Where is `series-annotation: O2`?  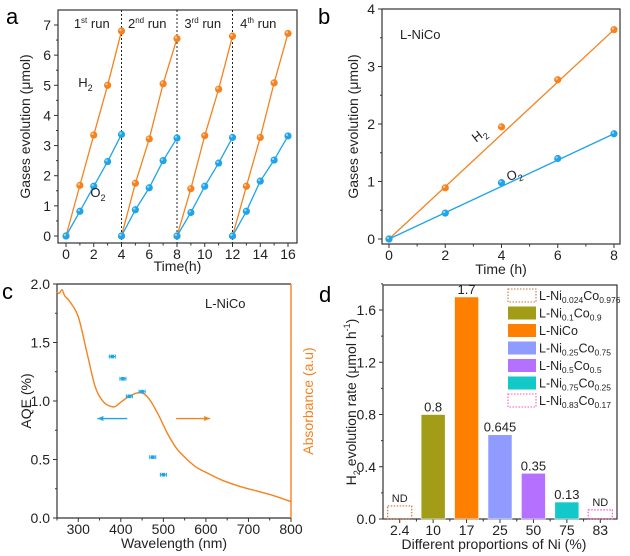
series-annotation: O2 is located at coordinates (514, 176).